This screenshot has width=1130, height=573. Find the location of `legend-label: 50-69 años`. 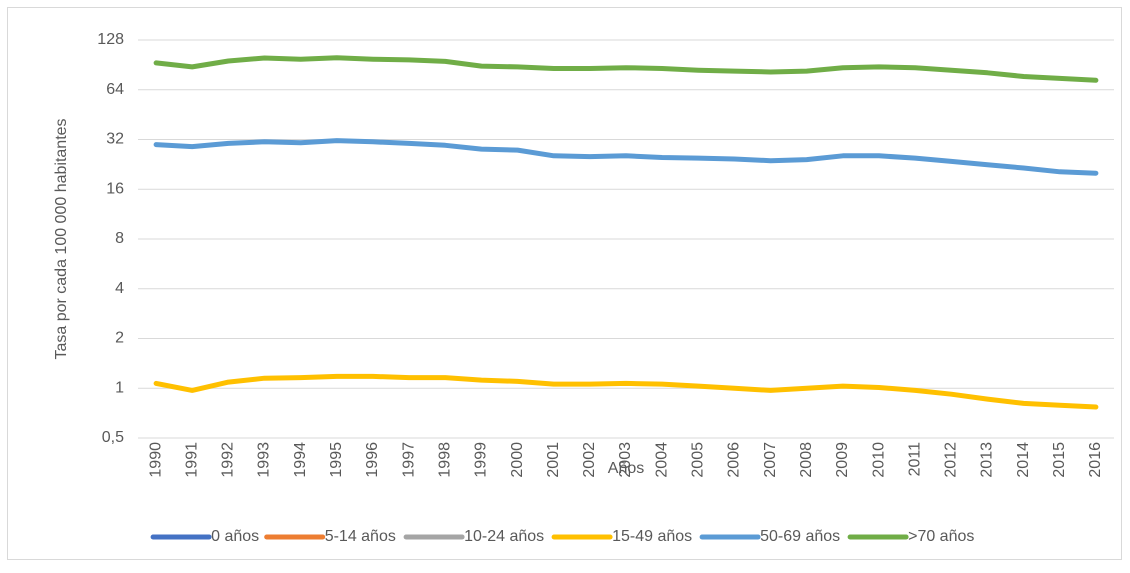

legend-label: 50-69 años is located at coordinates (800, 536).